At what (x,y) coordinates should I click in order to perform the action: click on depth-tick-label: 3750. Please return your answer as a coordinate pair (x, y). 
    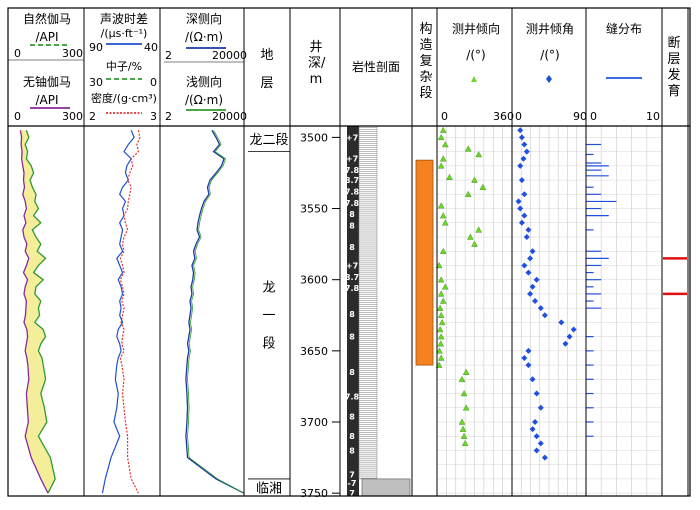
    Looking at the image, I should click on (314, 493).